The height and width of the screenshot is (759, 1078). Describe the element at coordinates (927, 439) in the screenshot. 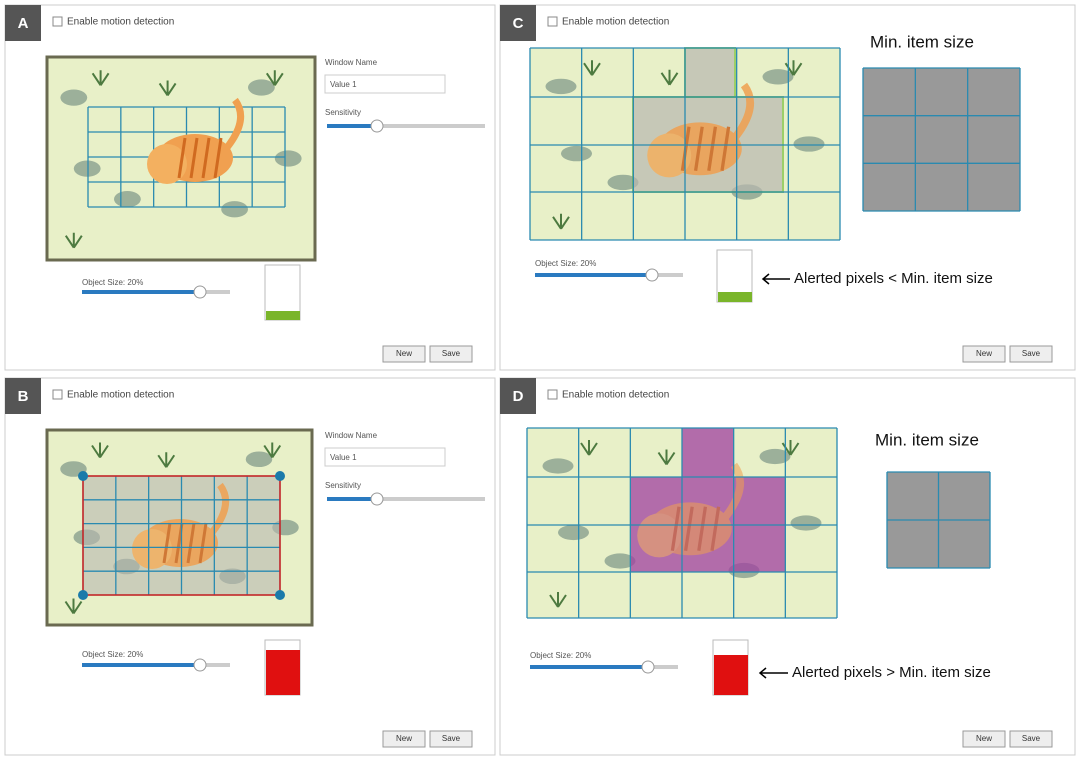

I see `min-item-label: Min. item size` at that location.